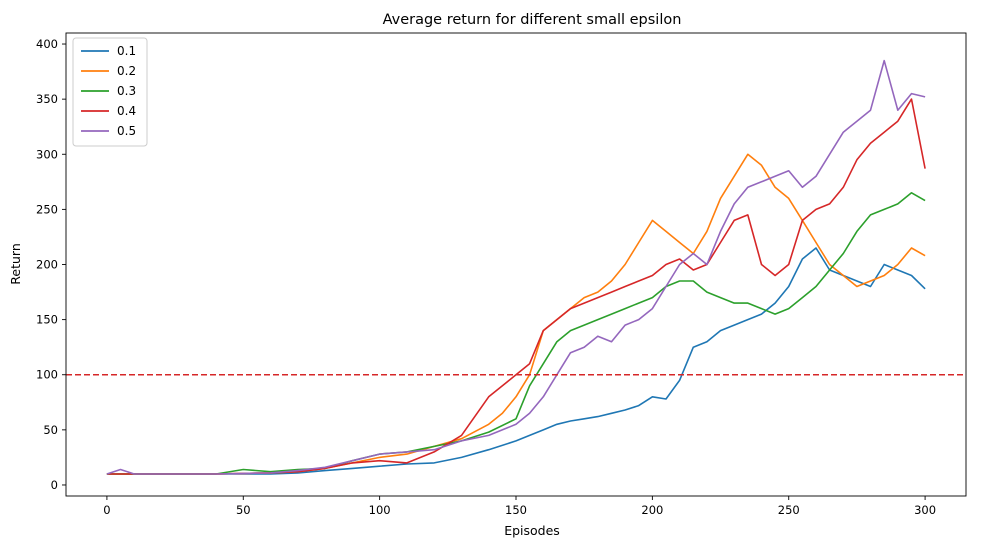 This screenshot has width=1005, height=551. Describe the element at coordinates (47, 375) in the screenshot. I see `y-tick-label: 100` at that location.